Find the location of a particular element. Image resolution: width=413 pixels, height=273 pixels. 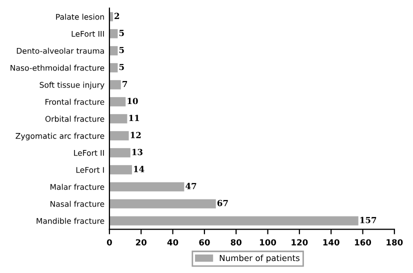

x-tick-label: 100 is located at coordinates (268, 242).